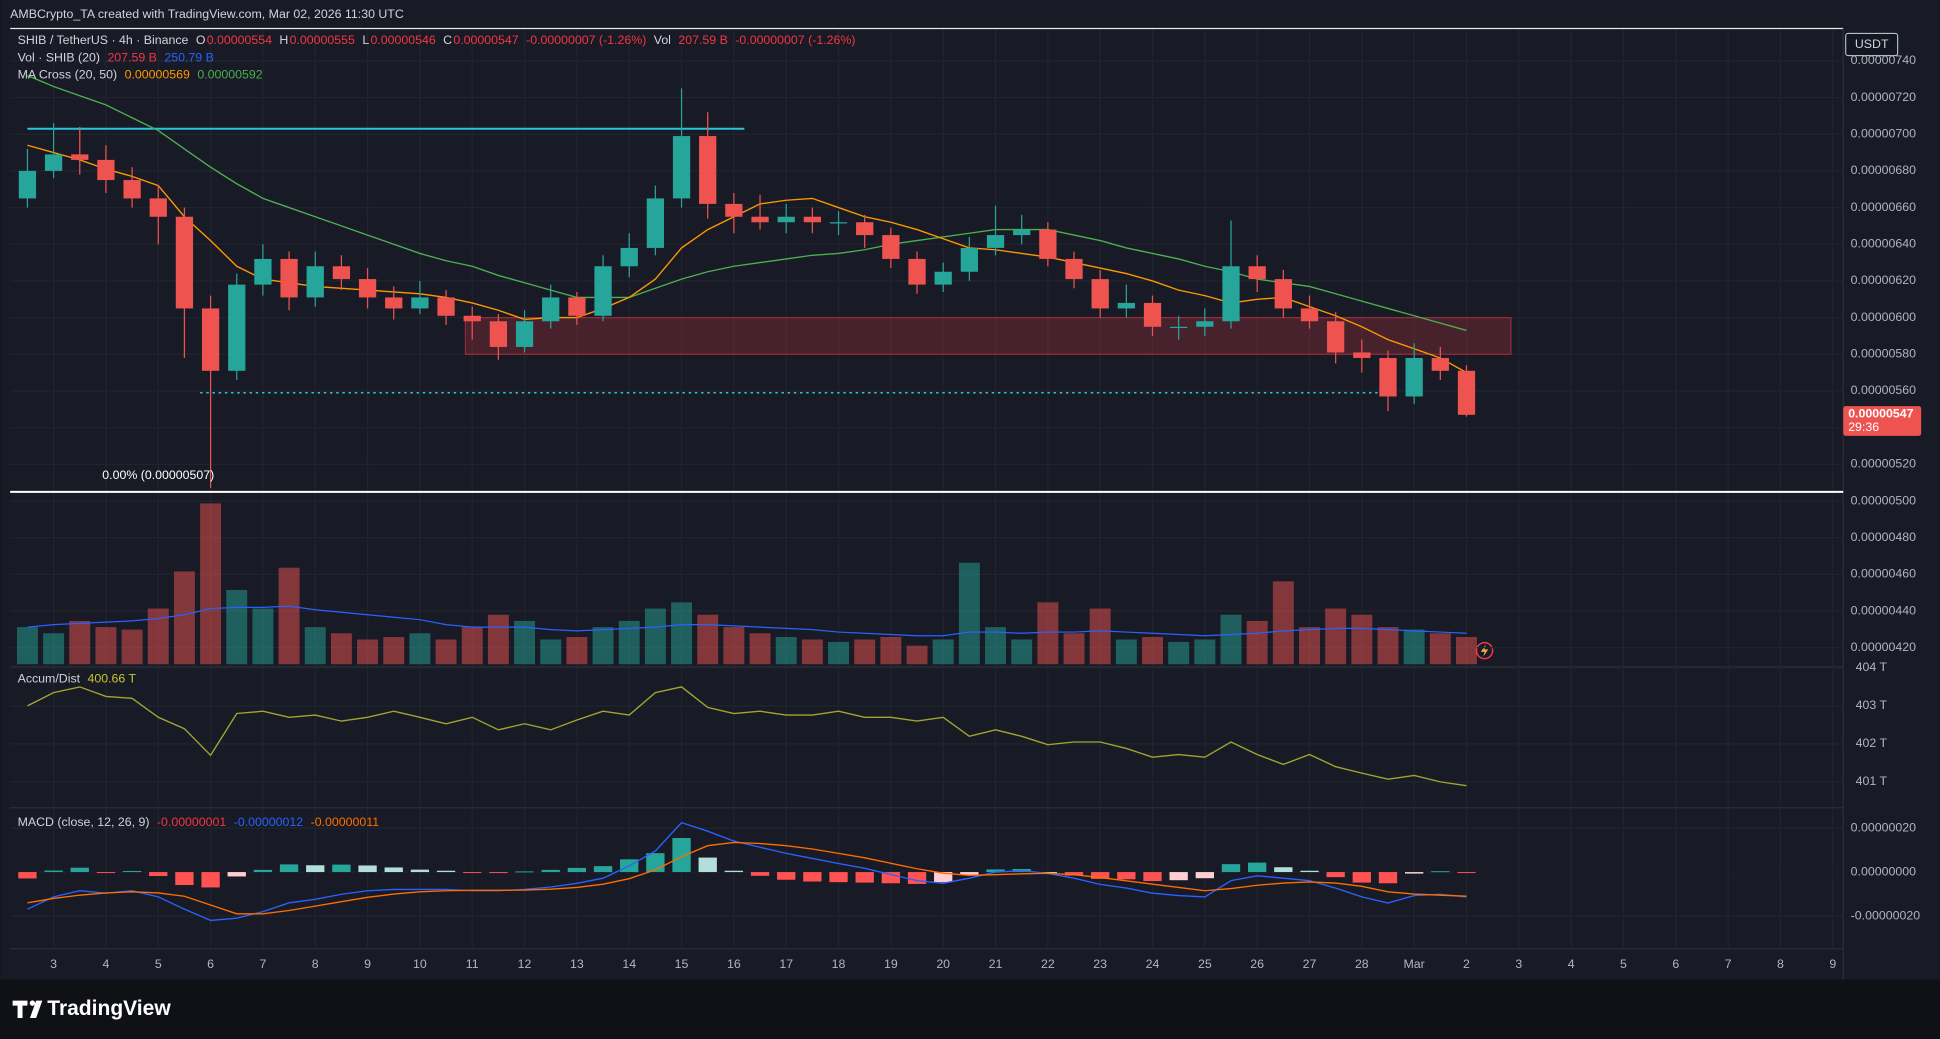 The width and height of the screenshot is (1940, 1039). What do you see at coordinates (1675, 964) in the screenshot?
I see `x-tick-label: 6` at bounding box center [1675, 964].